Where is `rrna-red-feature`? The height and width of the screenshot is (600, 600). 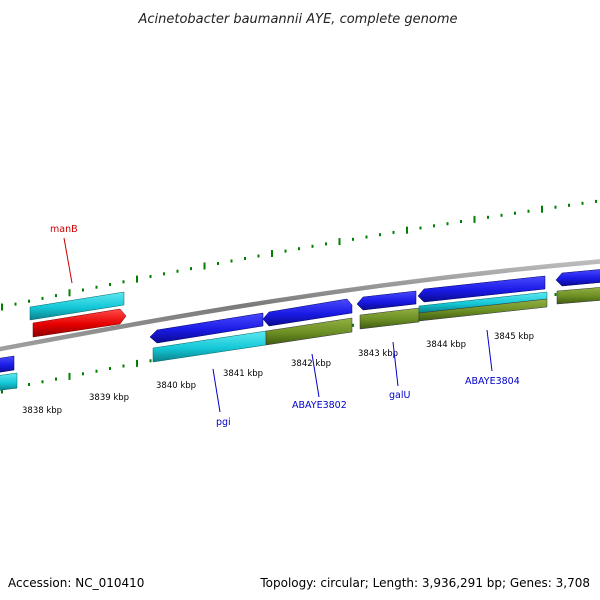 rrna-red-feature is located at coordinates (79, 323).